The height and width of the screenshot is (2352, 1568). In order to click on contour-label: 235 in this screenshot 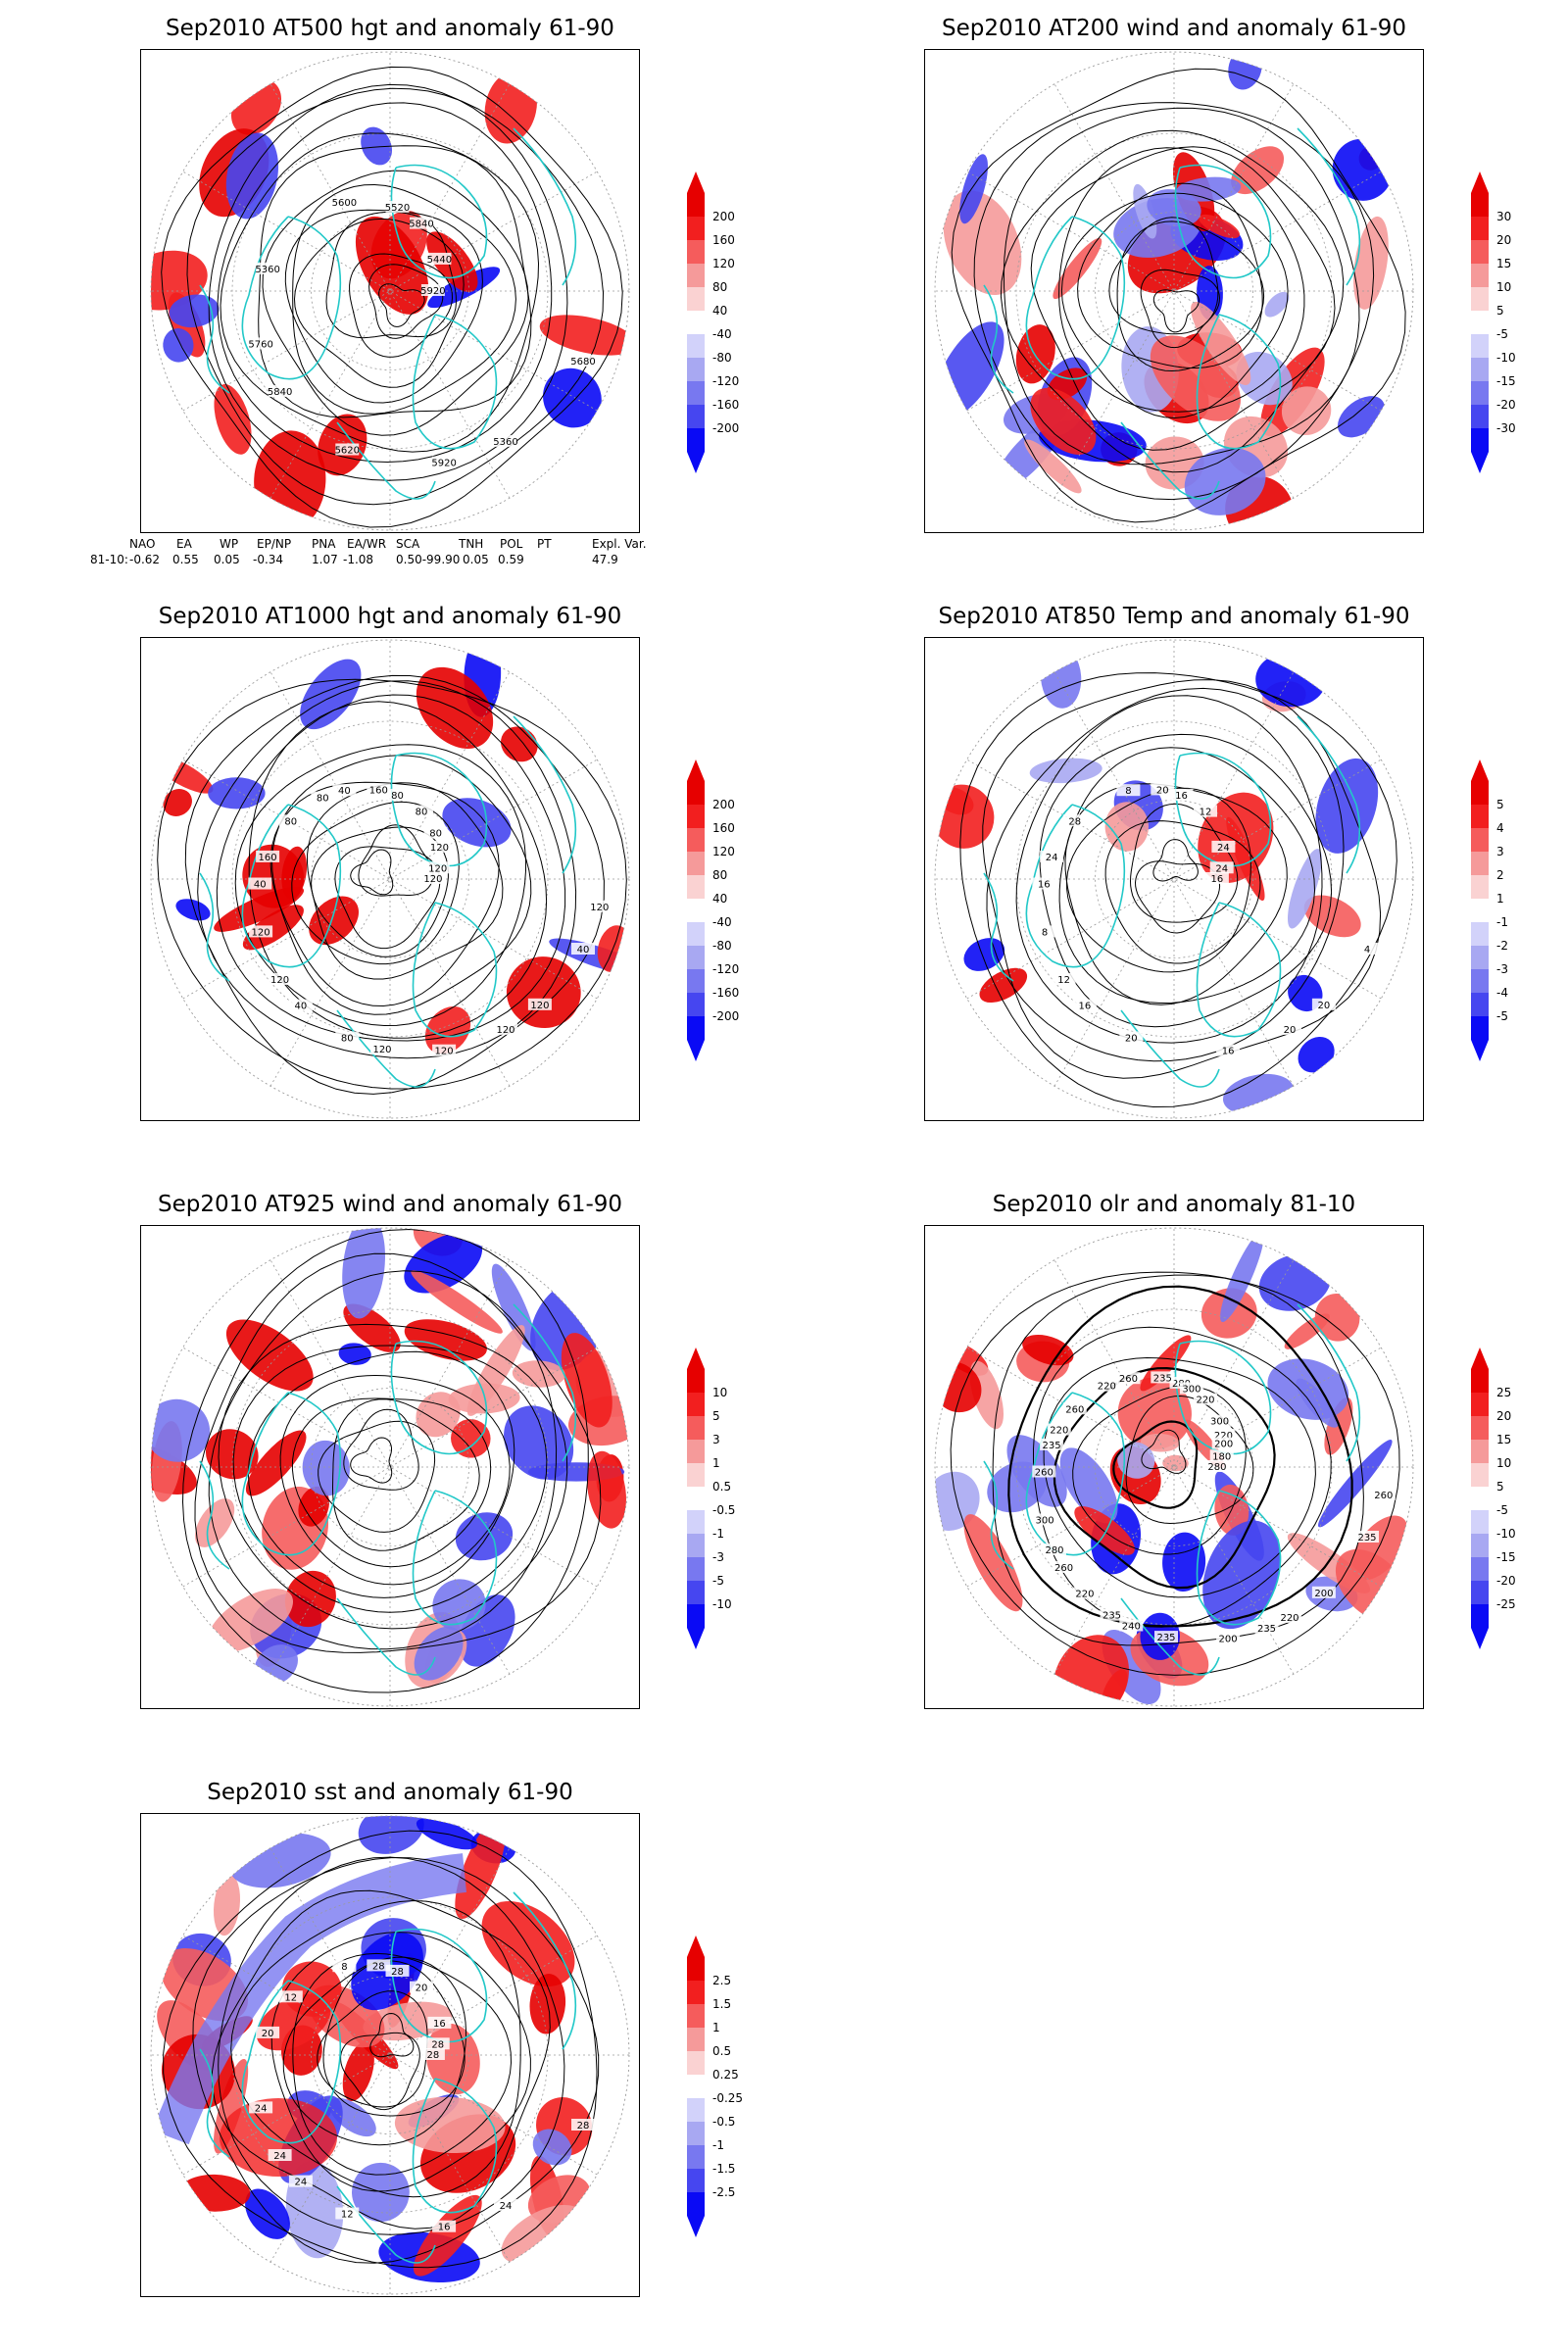, I will do `click(1366, 1538)`.